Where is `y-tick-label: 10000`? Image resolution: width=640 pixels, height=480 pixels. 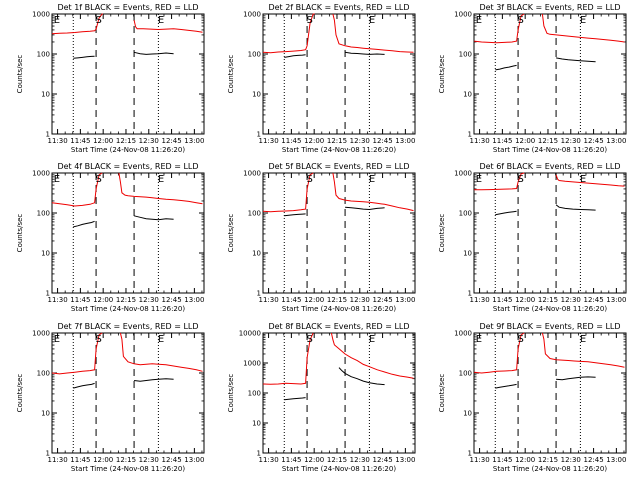 y-tick-label: 10000 is located at coordinates (250, 334).